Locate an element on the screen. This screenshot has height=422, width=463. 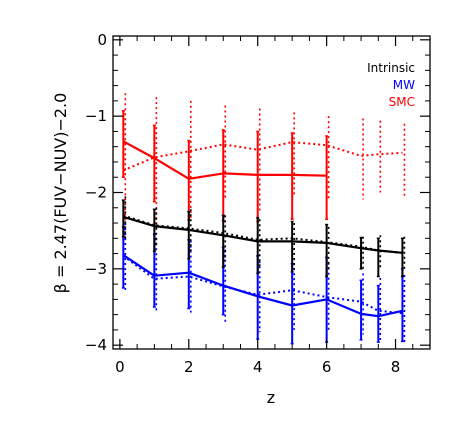
smc-dotted-line is located at coordinates (262, 156).